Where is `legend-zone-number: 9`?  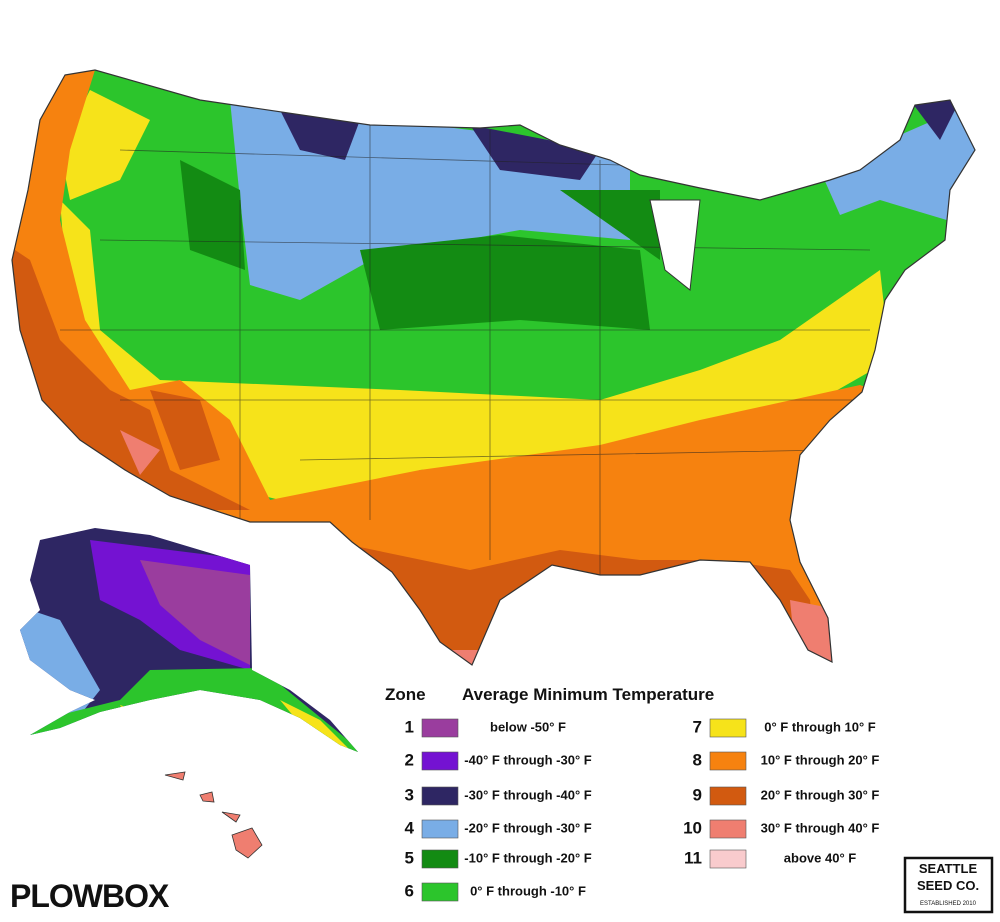
legend-zone-number: 9 is located at coordinates (697, 794).